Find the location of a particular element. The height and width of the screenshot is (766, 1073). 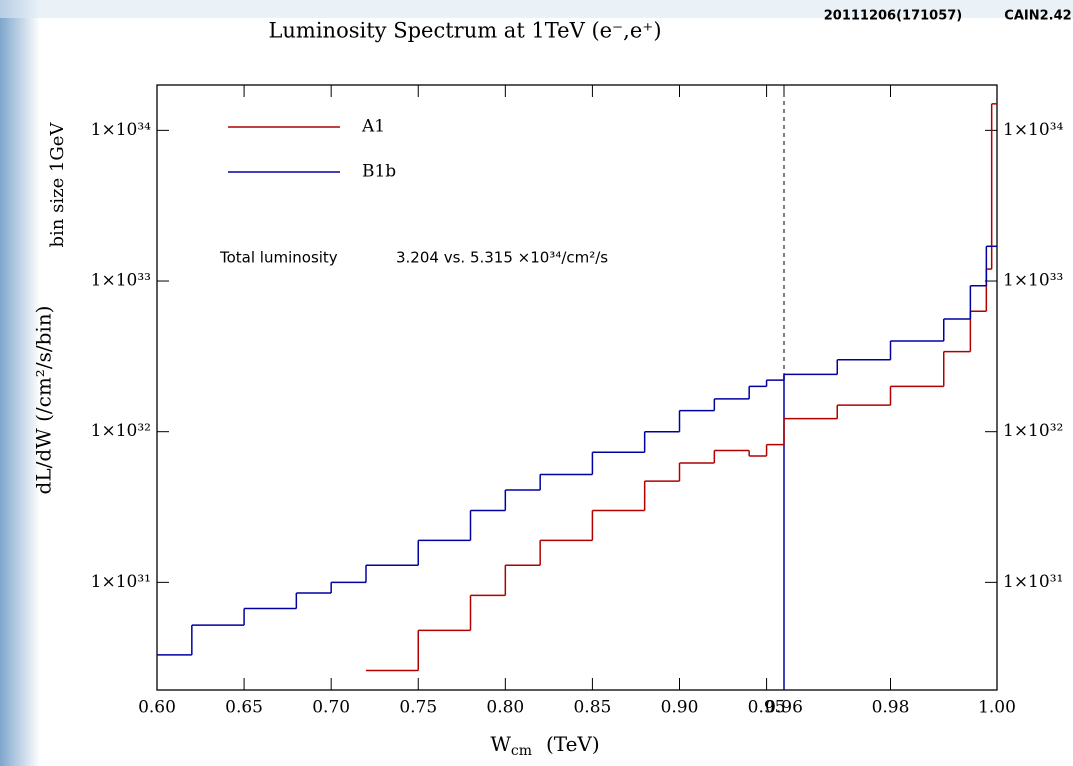

x-tick-label: 0.70 is located at coordinates (331, 708).